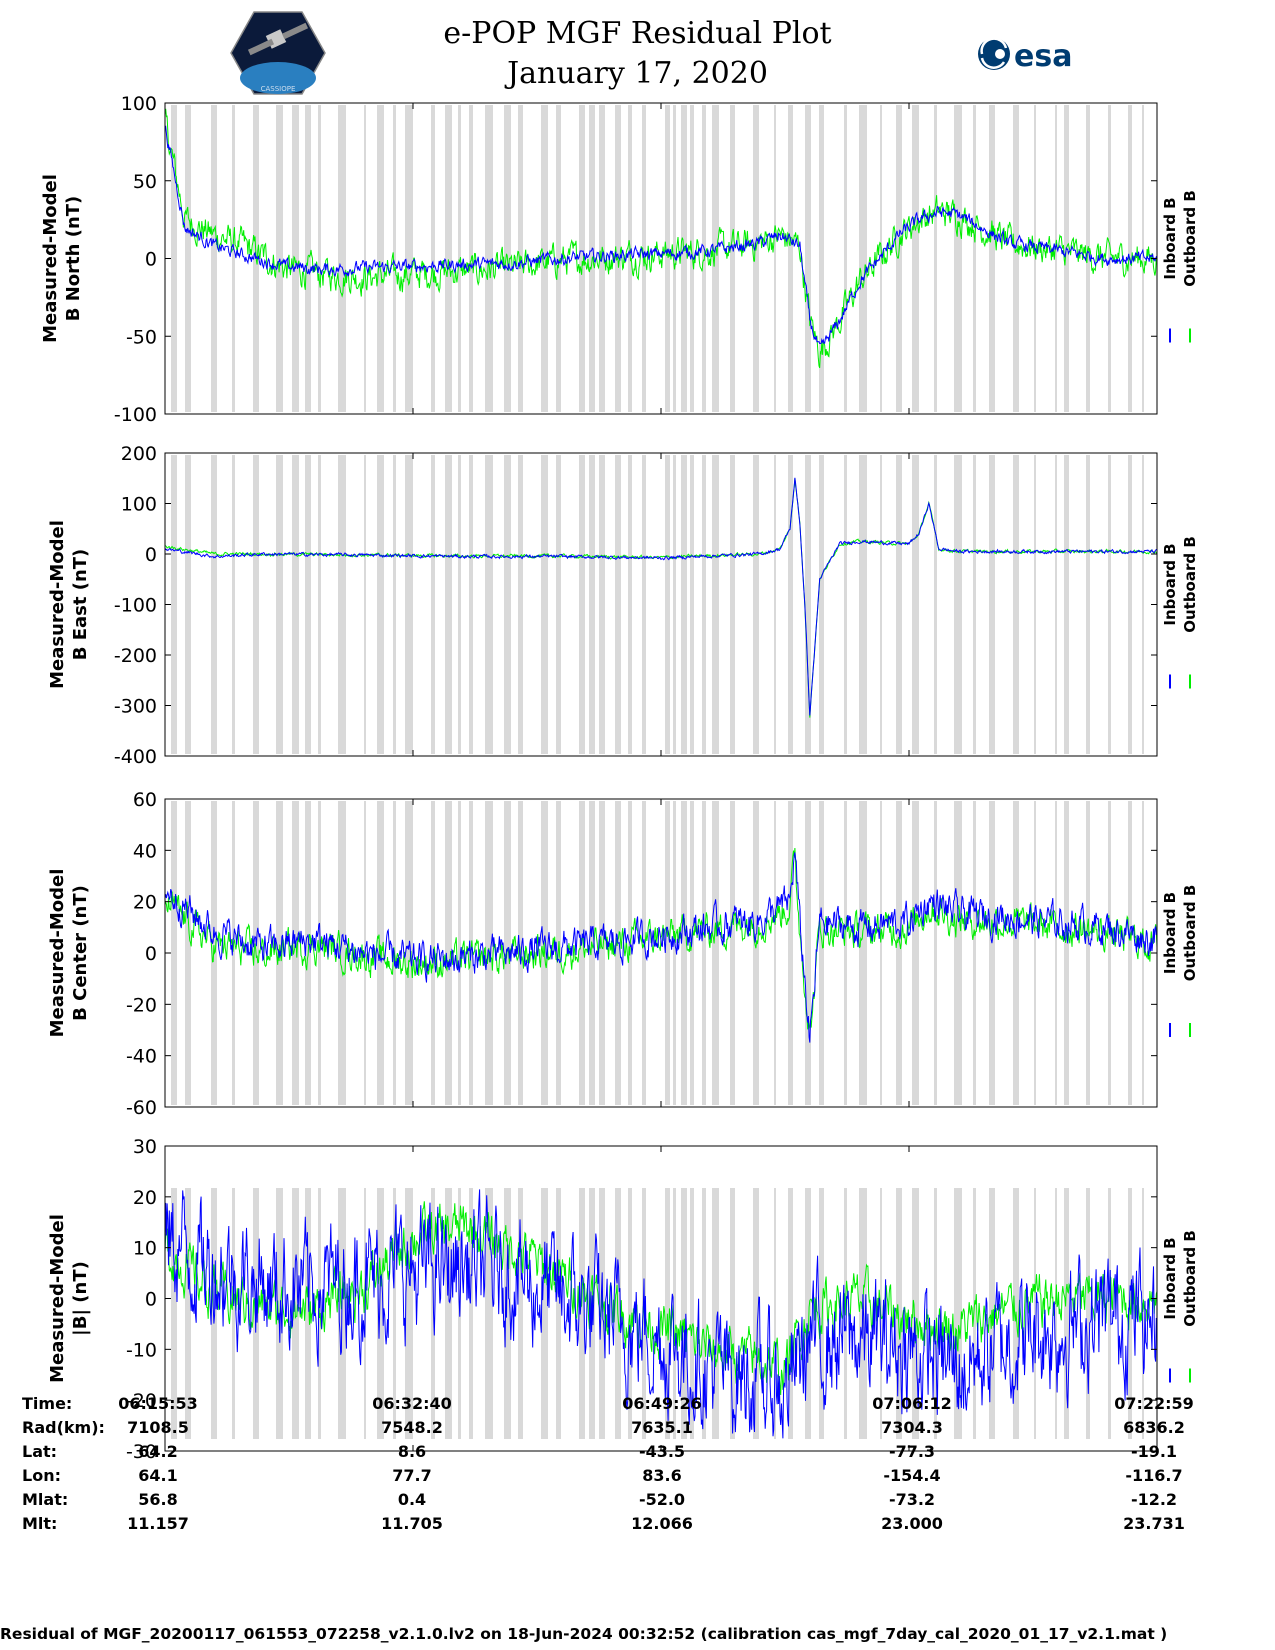 The image size is (1275, 1650). What do you see at coordinates (662, 1475) in the screenshot?
I see `info-lon-col3: 83.6` at bounding box center [662, 1475].